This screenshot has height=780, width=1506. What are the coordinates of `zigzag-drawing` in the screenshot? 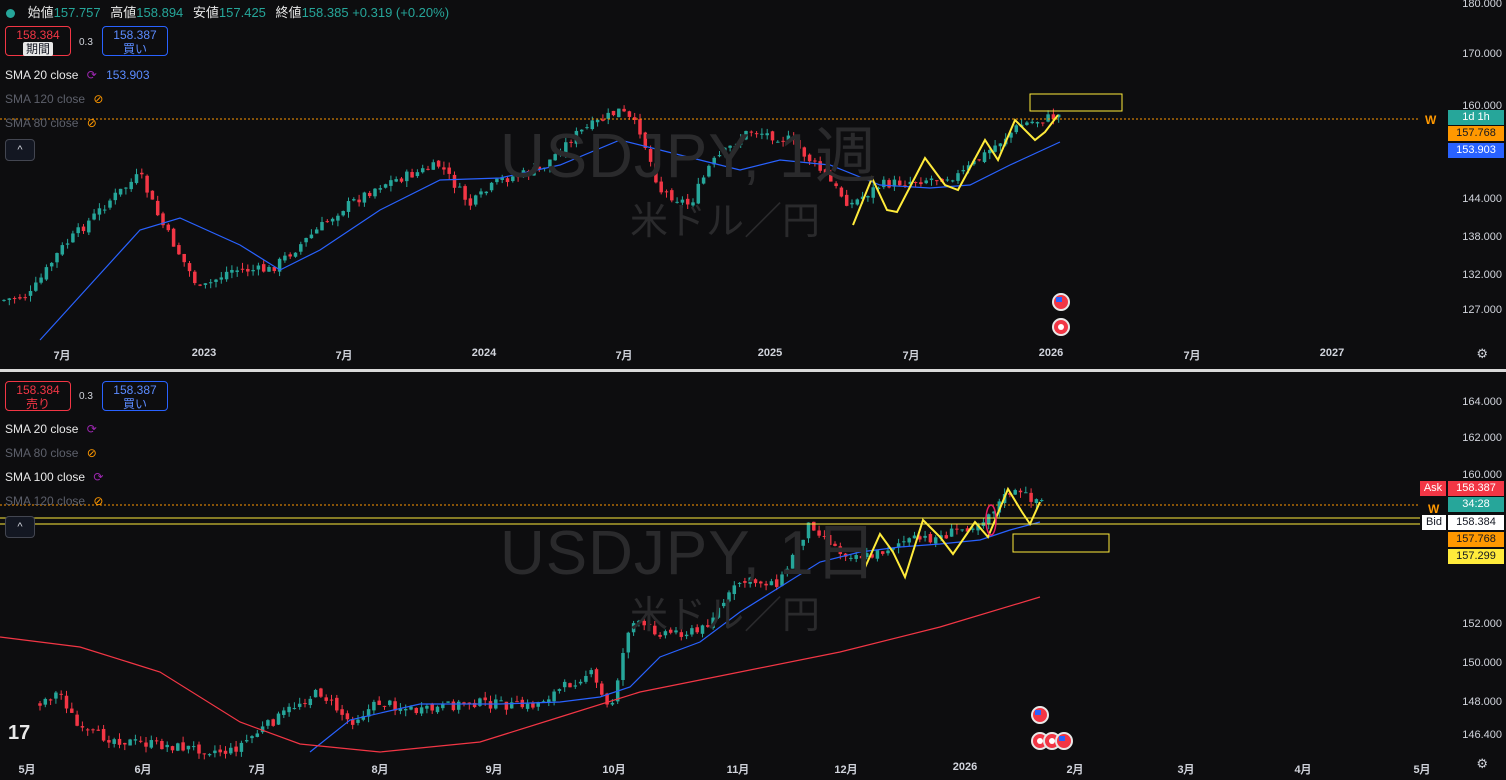 It's located at (951, 533).